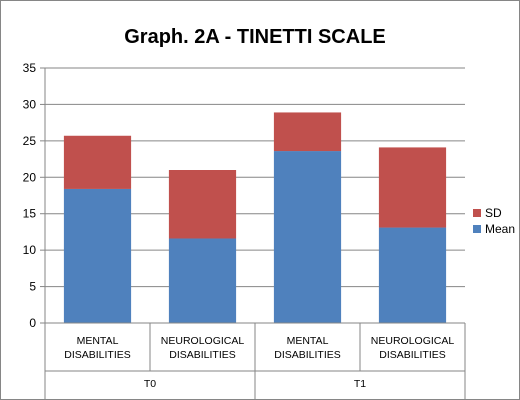  I want to click on y-tick-label: 0, so click(32, 323).